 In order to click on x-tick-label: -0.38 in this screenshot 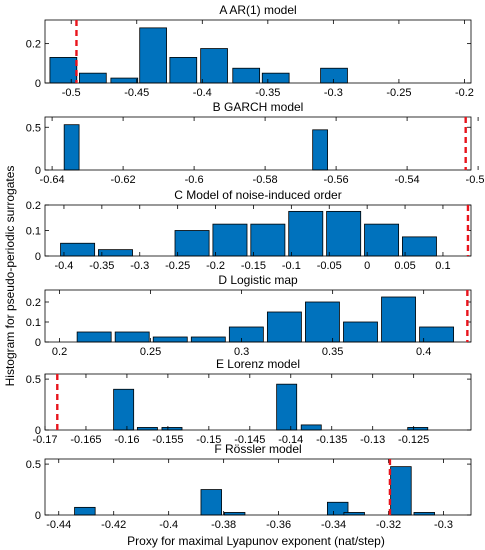, I will do `click(223, 525)`.